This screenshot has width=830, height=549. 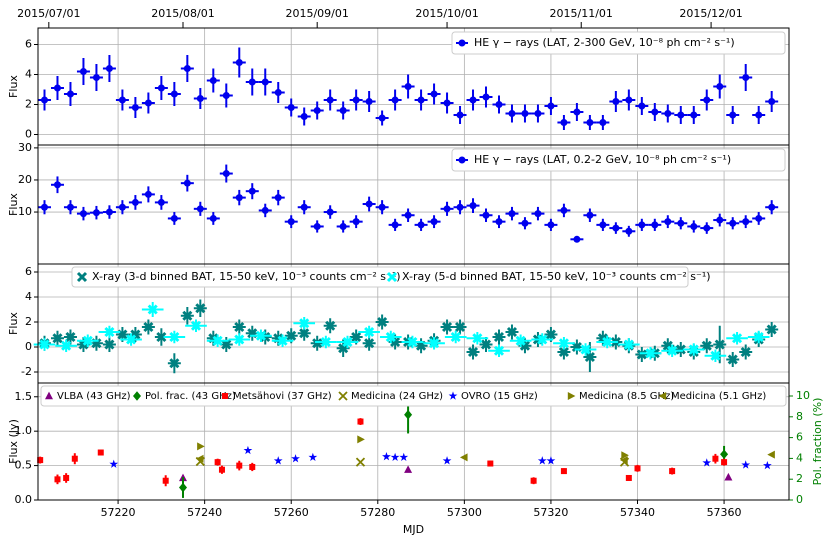 I want to click on y-axis-label: Flux, so click(x=13, y=204).